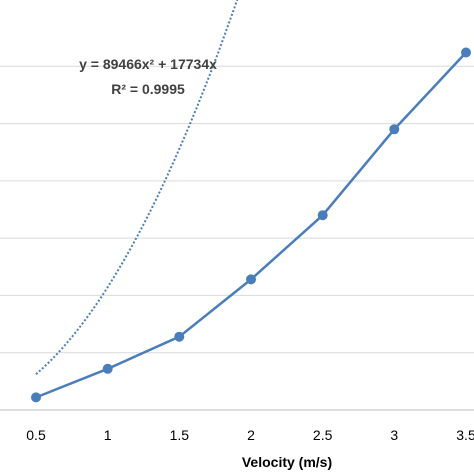 The height and width of the screenshot is (474, 474). Describe the element at coordinates (180, 435) in the screenshot. I see `x-tick-label: 1.5` at that location.